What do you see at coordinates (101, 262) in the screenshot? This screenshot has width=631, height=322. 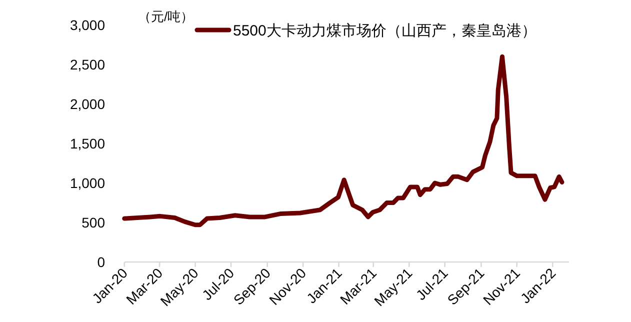 I see `y-tick-label: 0` at bounding box center [101, 262].